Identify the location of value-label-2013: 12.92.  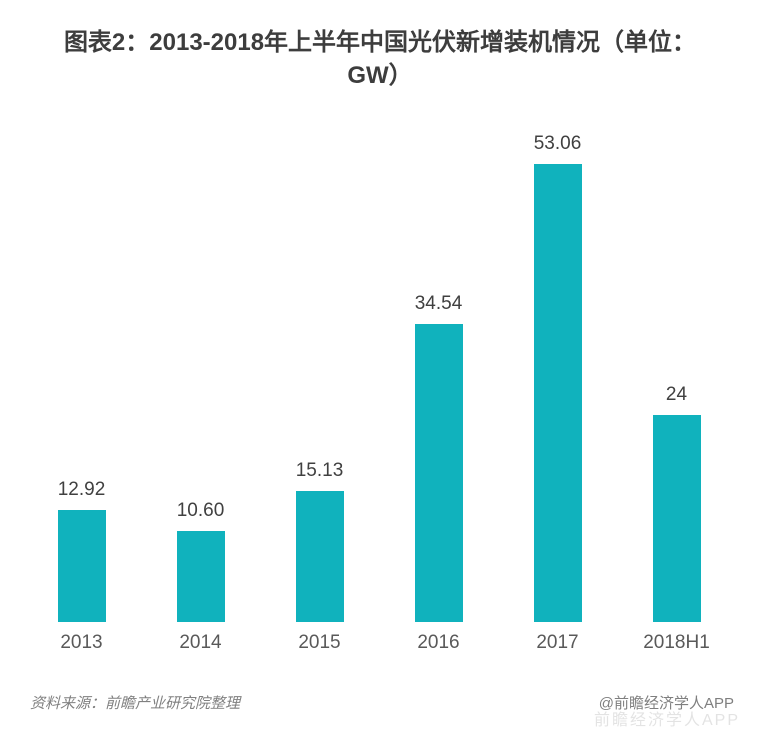
(81, 489).